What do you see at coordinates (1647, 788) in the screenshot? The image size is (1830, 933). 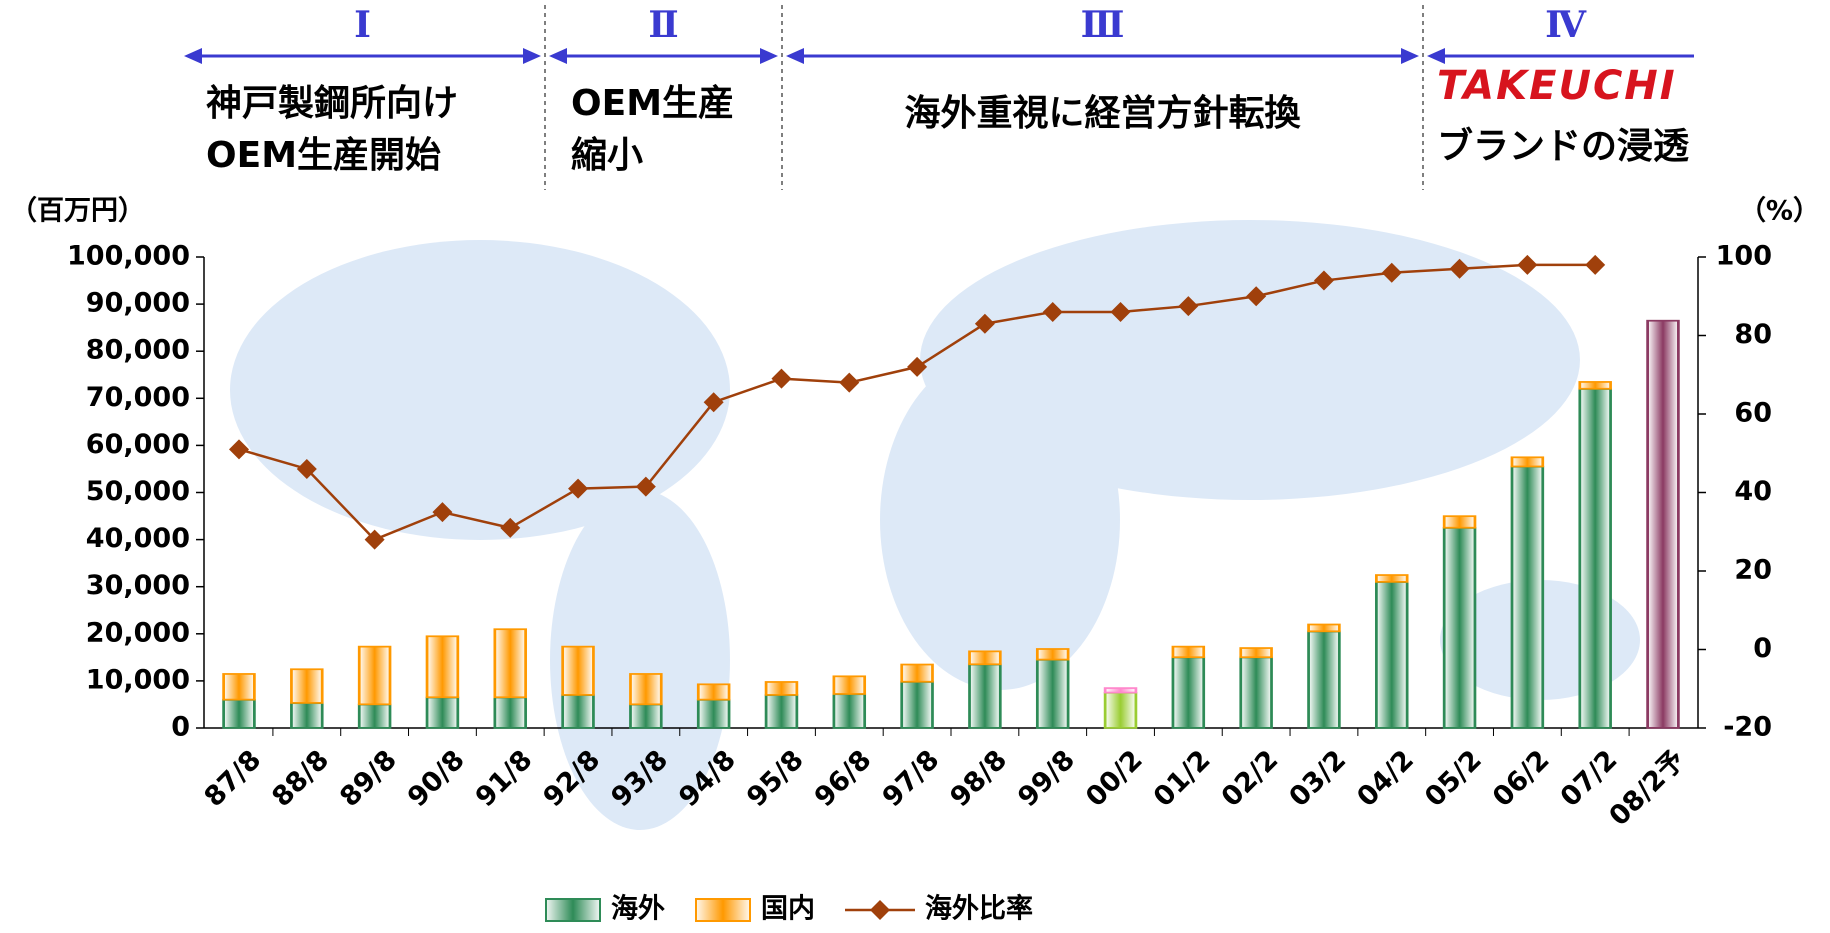 I see `x-tick-label: 08/2予` at bounding box center [1647, 788].